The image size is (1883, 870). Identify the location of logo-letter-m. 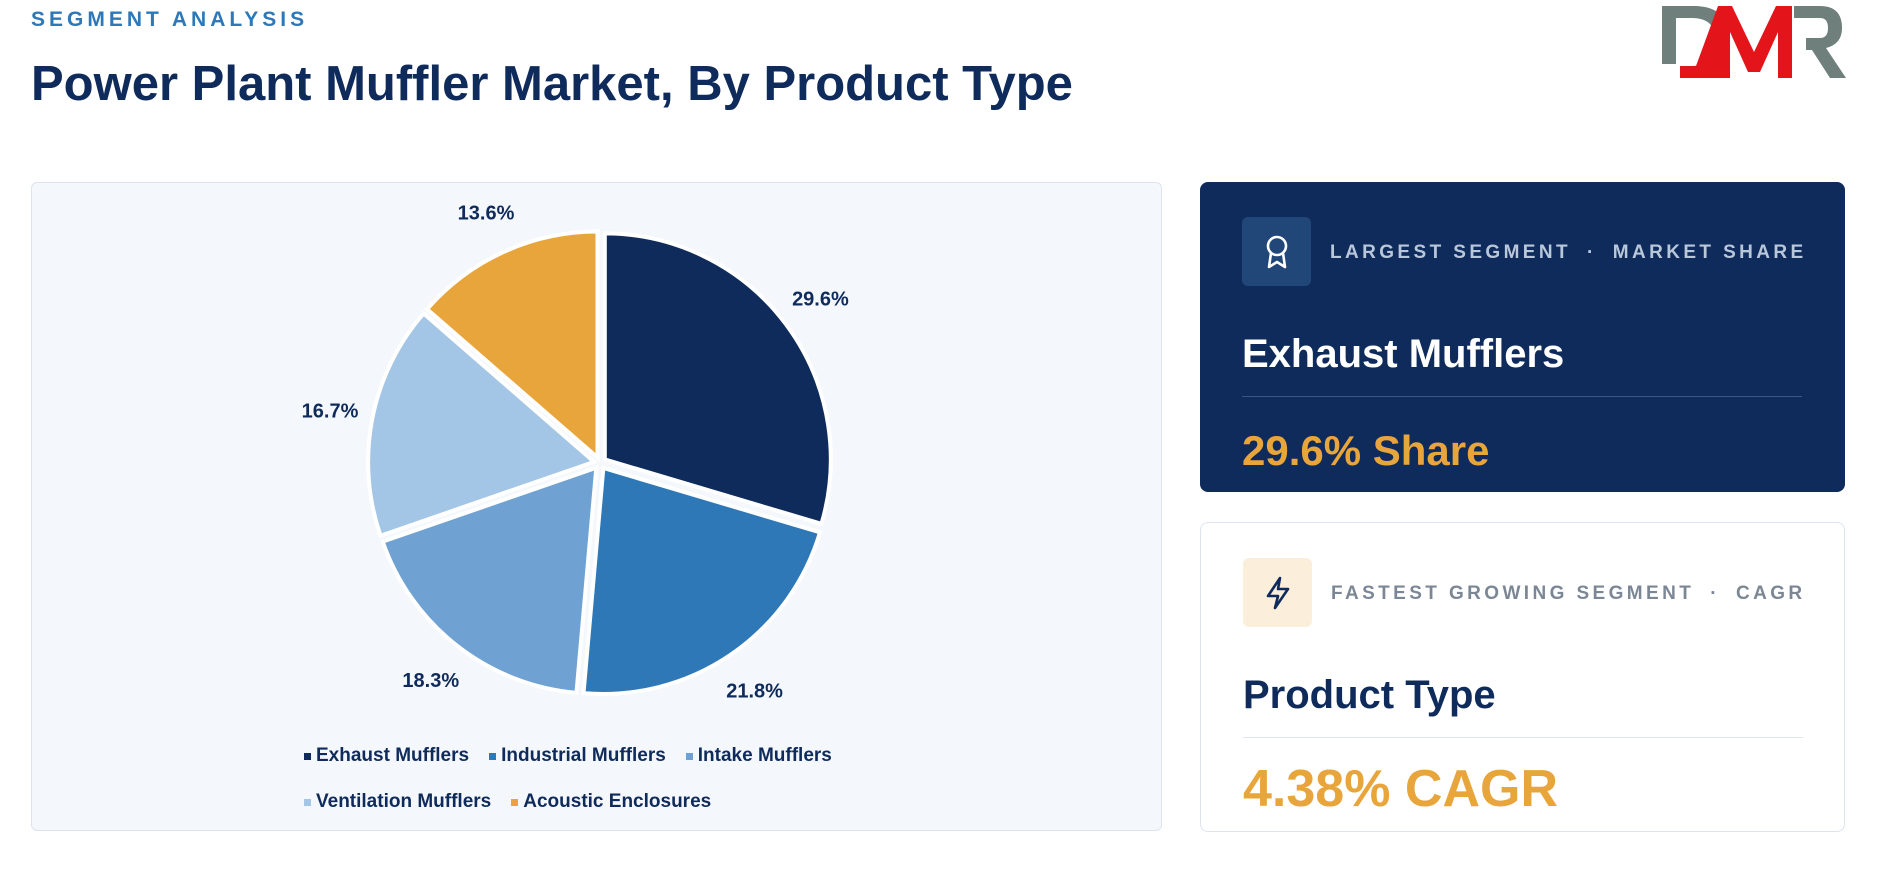
(1736, 42).